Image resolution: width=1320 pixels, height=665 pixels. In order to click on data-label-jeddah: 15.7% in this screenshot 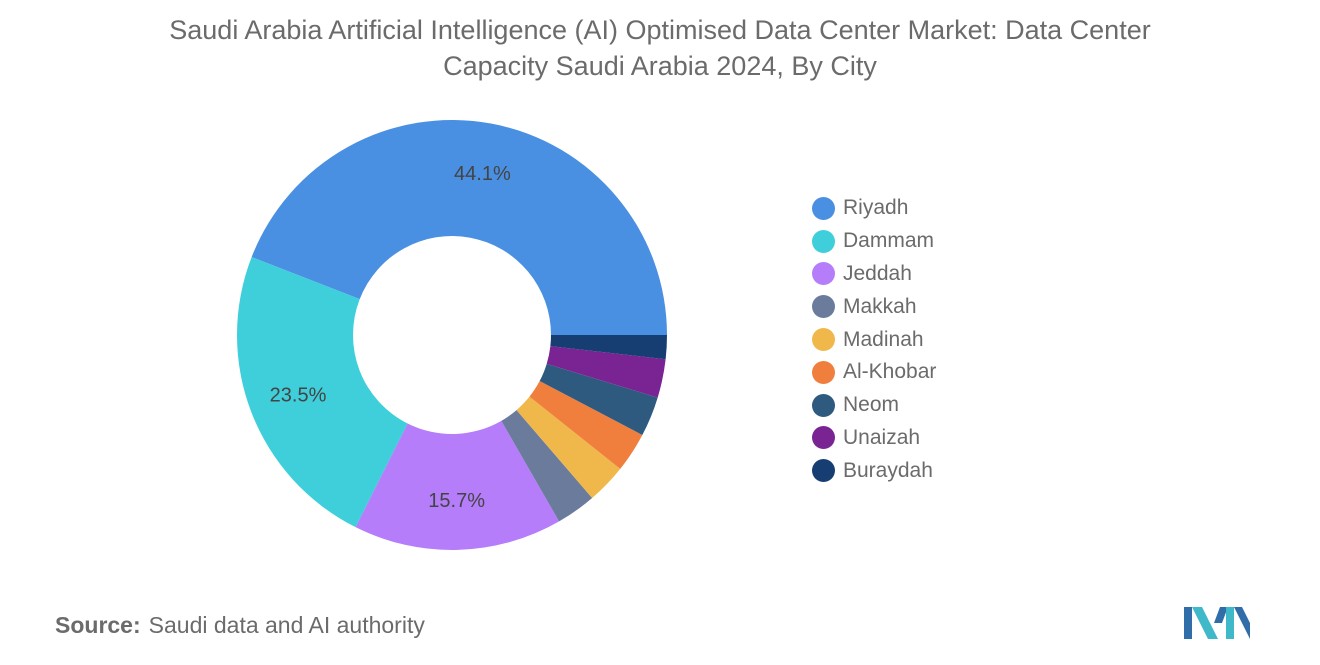, I will do `click(456, 501)`.